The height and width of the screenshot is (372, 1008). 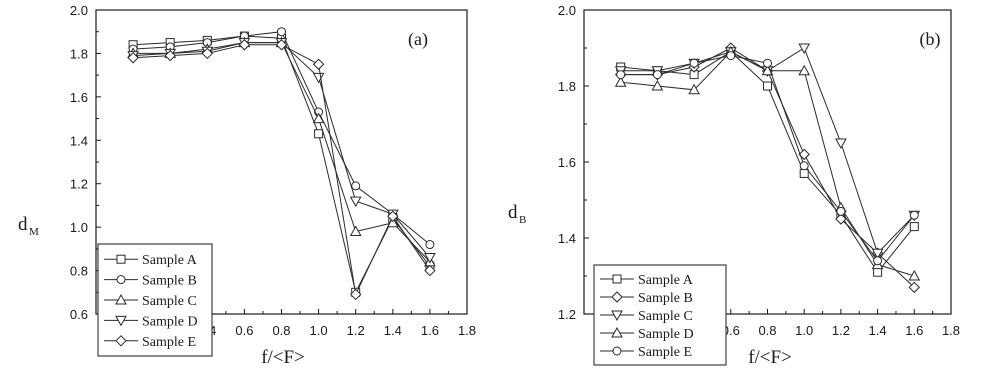 What do you see at coordinates (79, 227) in the screenshot?
I see `y-tick-label: 1.0` at bounding box center [79, 227].